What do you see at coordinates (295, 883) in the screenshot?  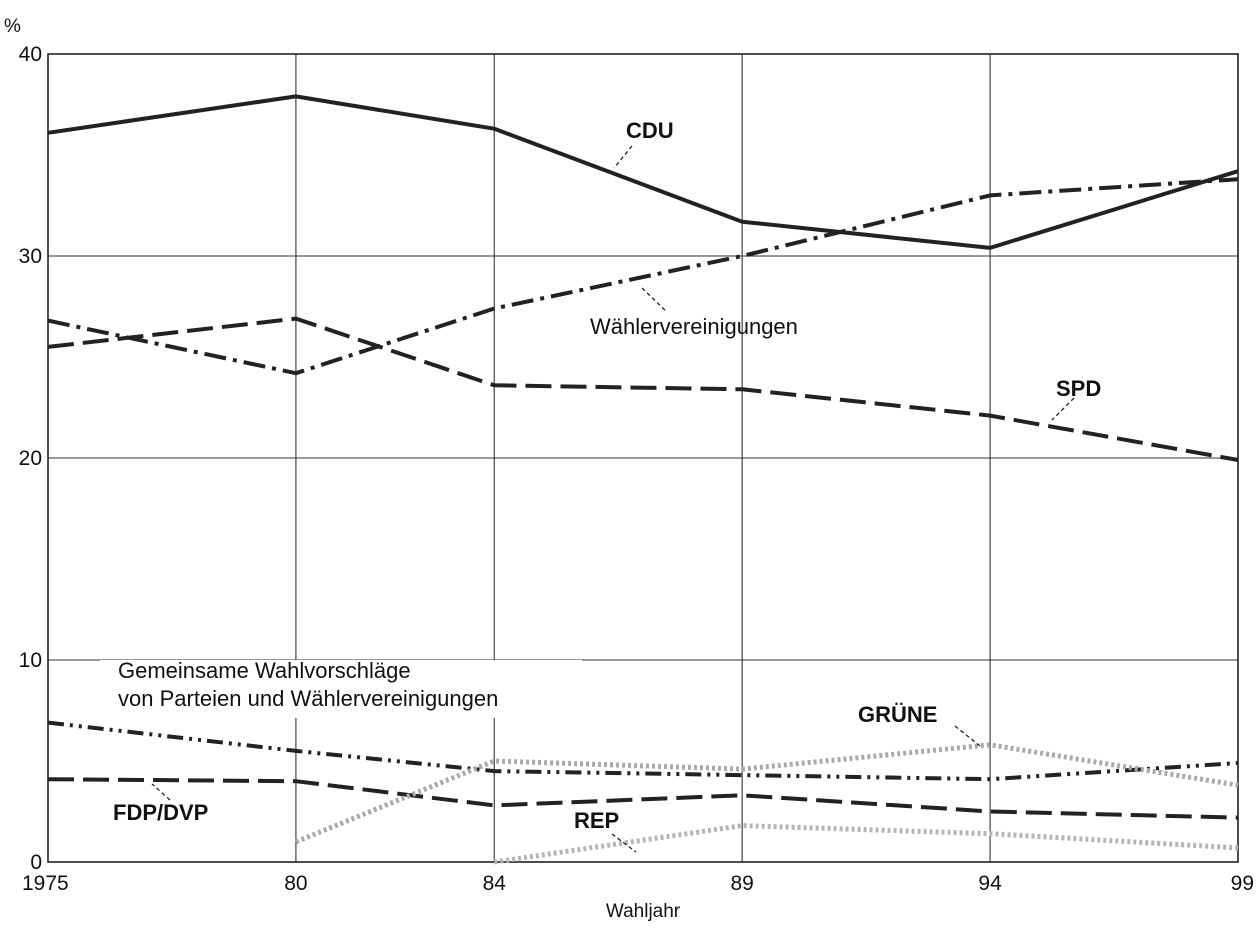 I see `x-tick-label: 80` at bounding box center [295, 883].